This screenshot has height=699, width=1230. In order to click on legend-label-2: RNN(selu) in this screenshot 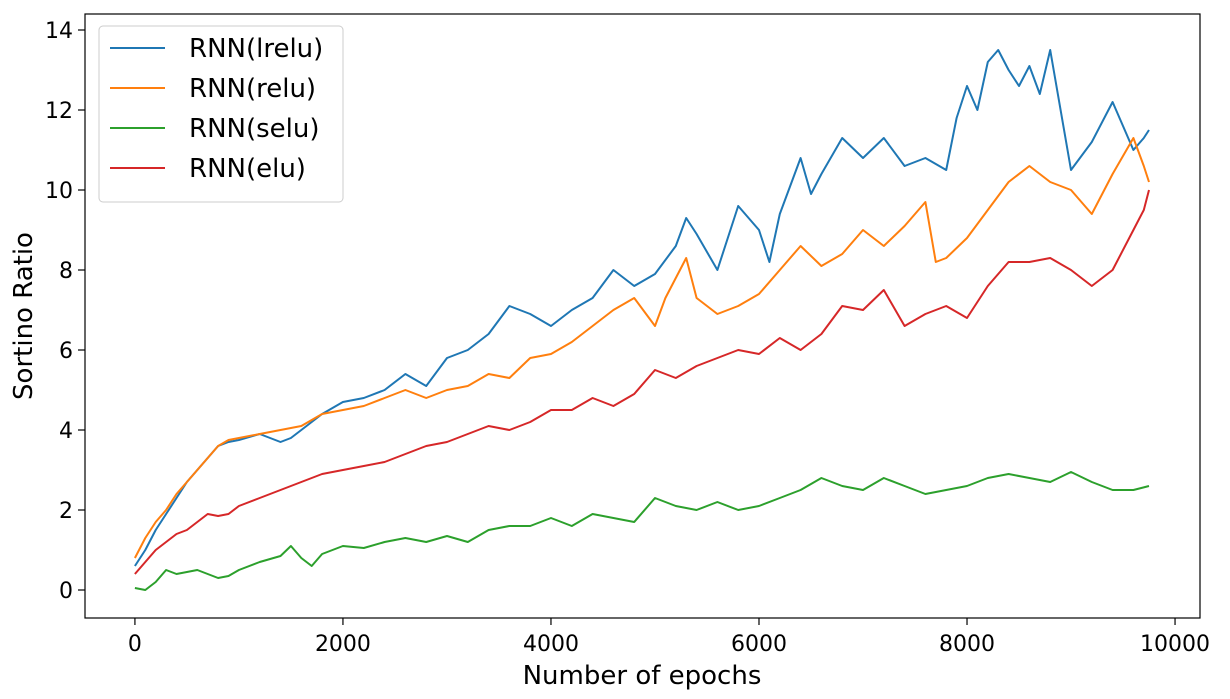, I will do `click(254, 129)`.